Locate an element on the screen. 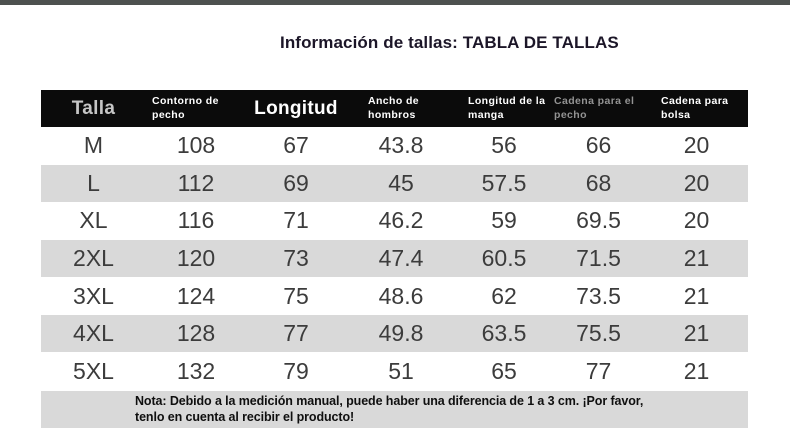  size-label-cell: 2XL is located at coordinates (93, 257).